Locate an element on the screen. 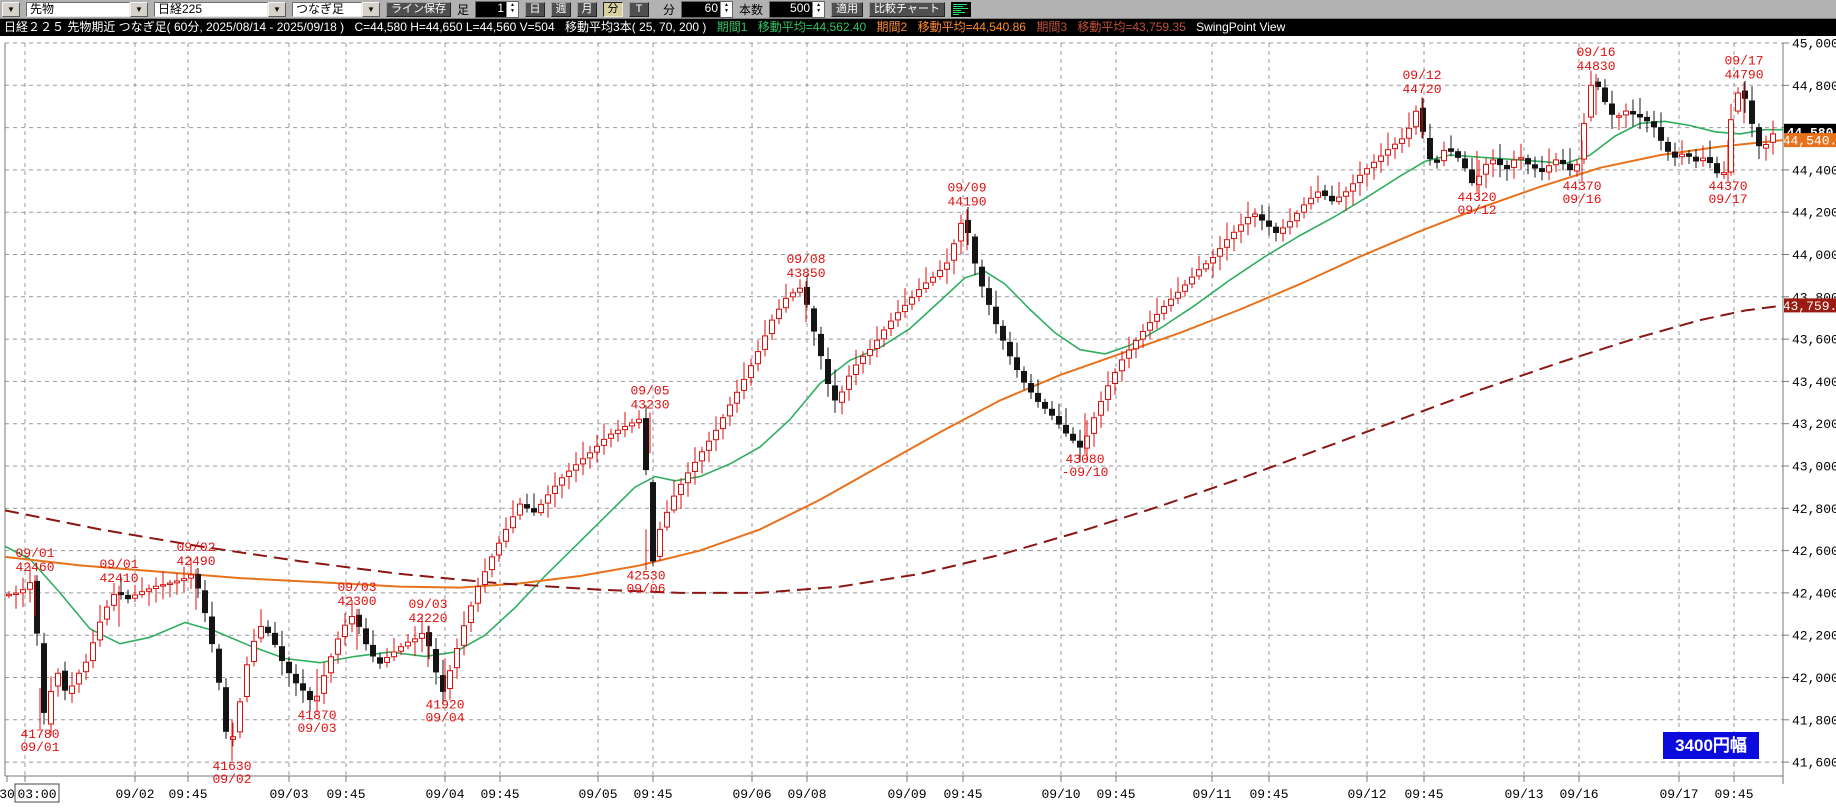 This screenshot has width=1836, height=810. count-label: 本数 is located at coordinates (751, 9).